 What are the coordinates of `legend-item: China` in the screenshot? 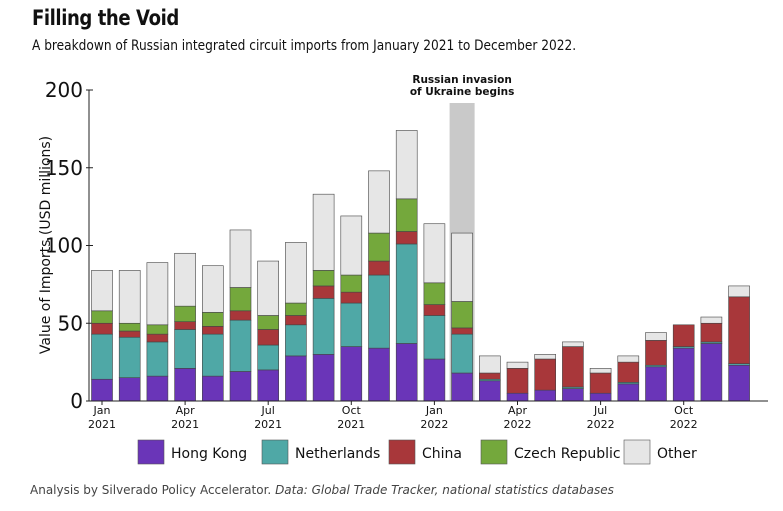 It's located at (425, 452).